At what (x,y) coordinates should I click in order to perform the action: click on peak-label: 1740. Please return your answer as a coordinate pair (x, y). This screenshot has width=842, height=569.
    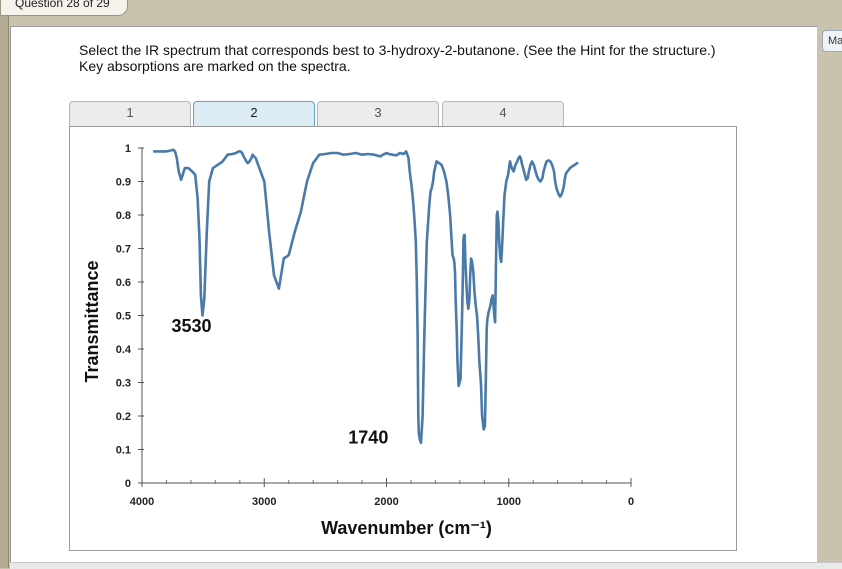
    Looking at the image, I should click on (368, 437).